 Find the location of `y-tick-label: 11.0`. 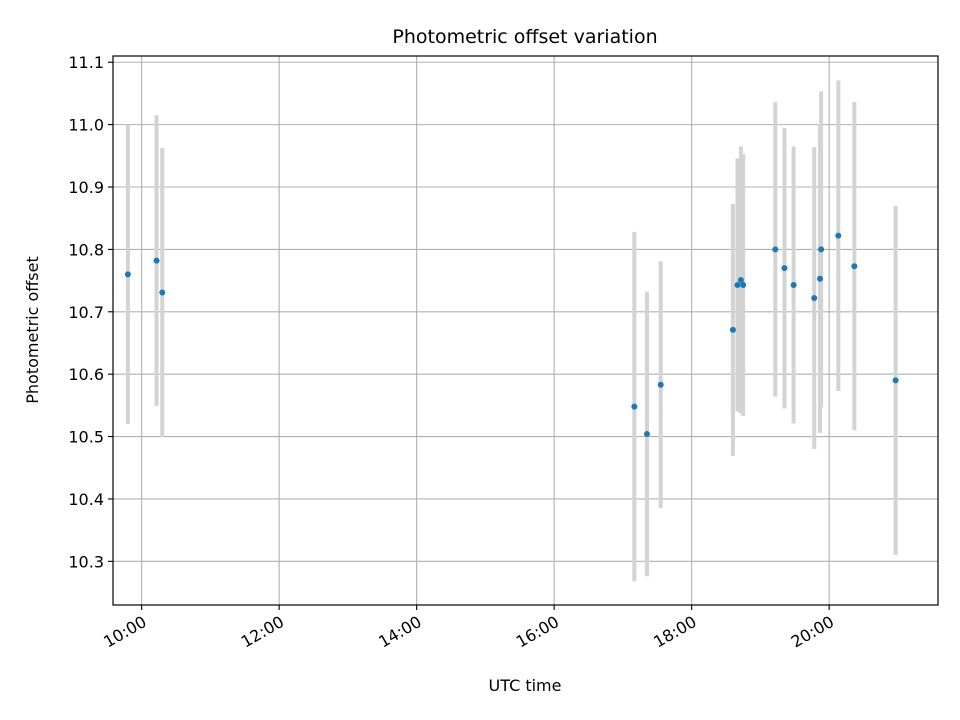

y-tick-label: 11.0 is located at coordinates (86, 125).